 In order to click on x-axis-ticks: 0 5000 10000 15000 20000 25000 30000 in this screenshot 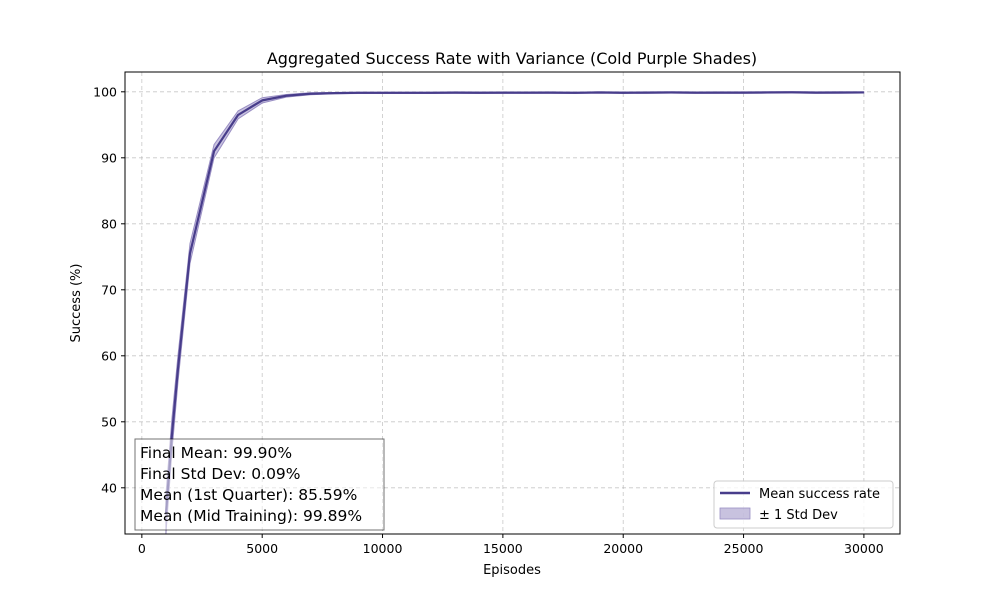, I will do `click(511, 545)`.